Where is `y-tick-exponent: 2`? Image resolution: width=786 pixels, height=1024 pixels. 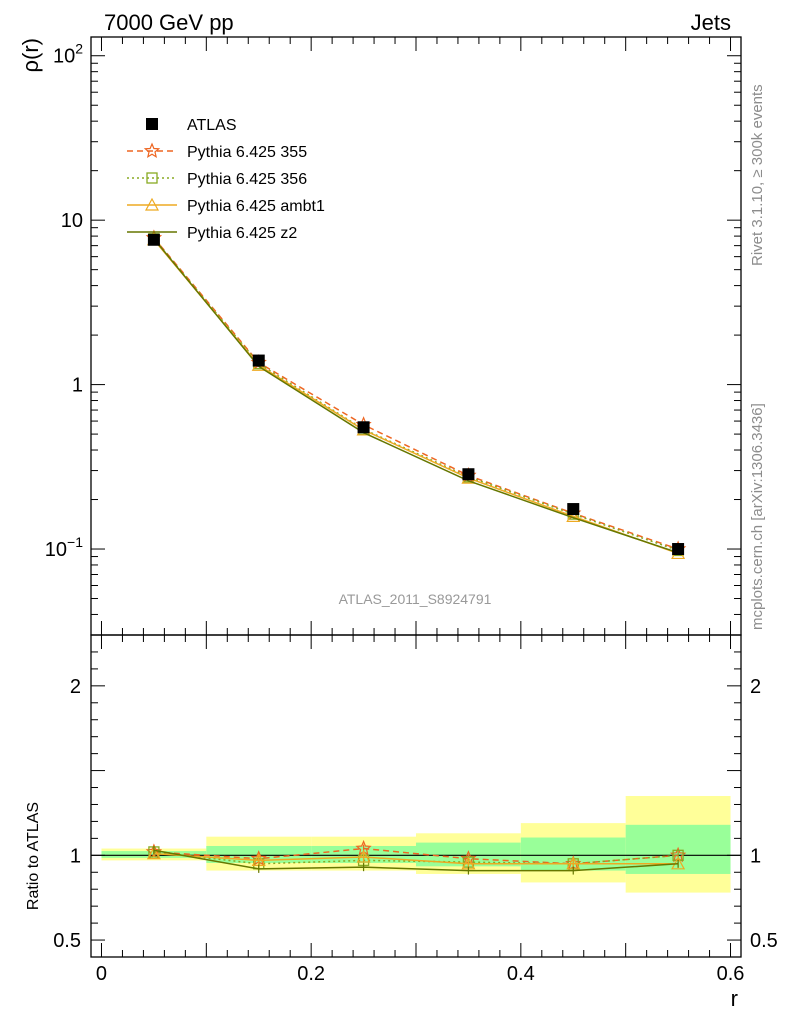
y-tick-exponent: 2 is located at coordinates (79, 49).